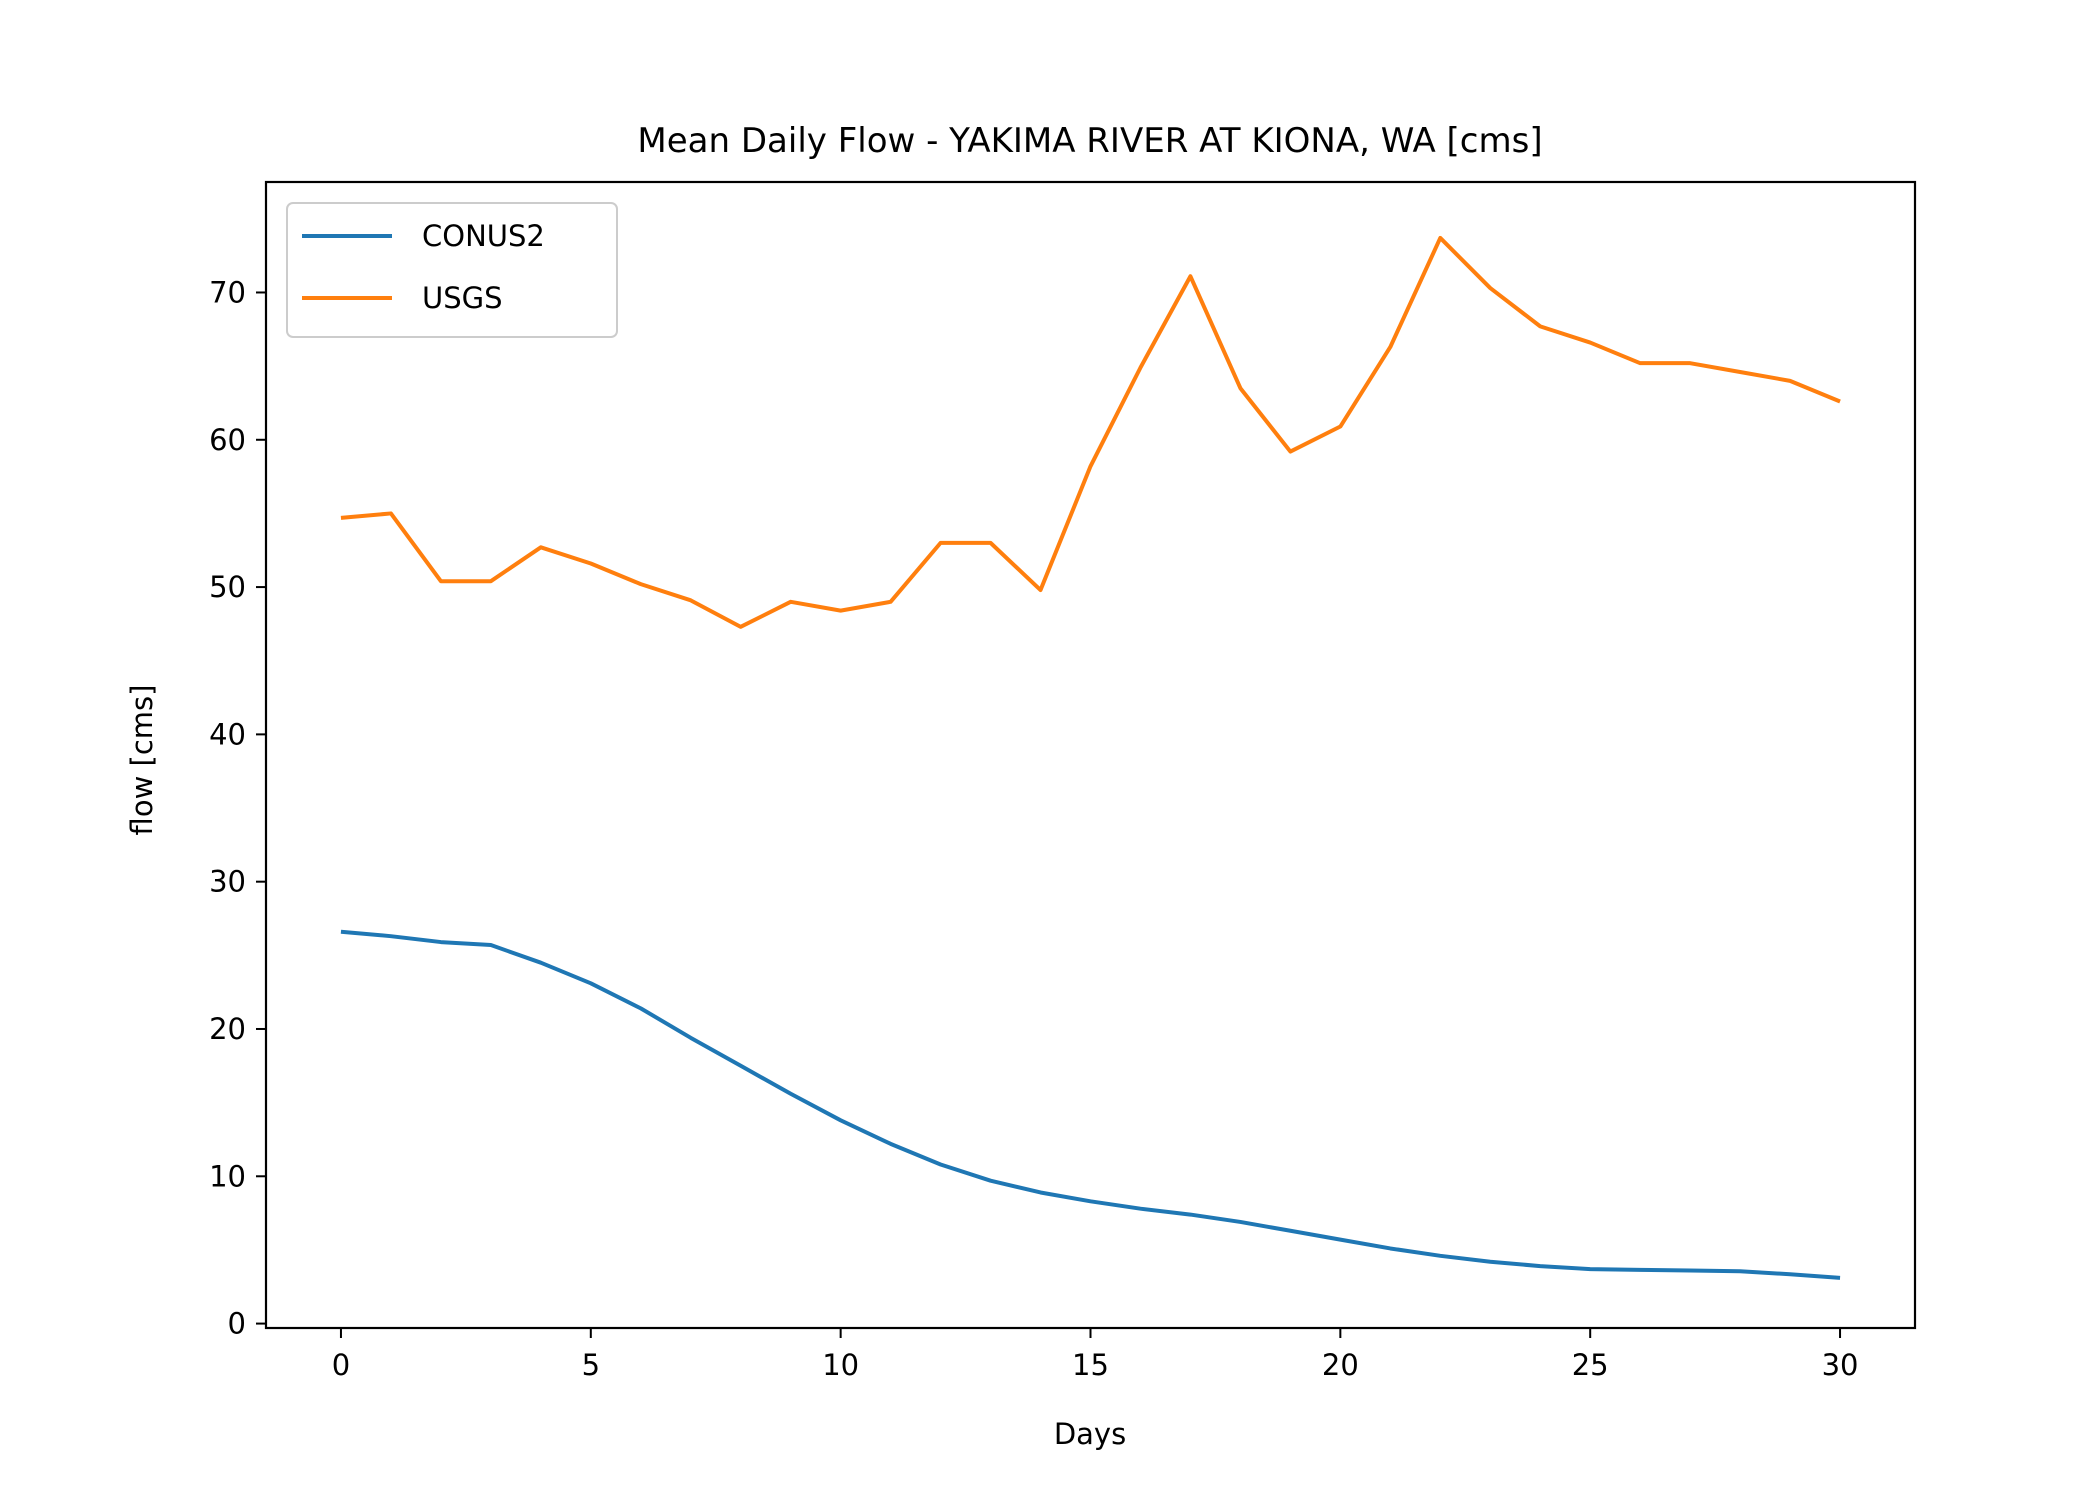 The height and width of the screenshot is (1500, 2100). Describe the element at coordinates (483, 236) in the screenshot. I see `legend-label-conus2: CONUS2` at that location.